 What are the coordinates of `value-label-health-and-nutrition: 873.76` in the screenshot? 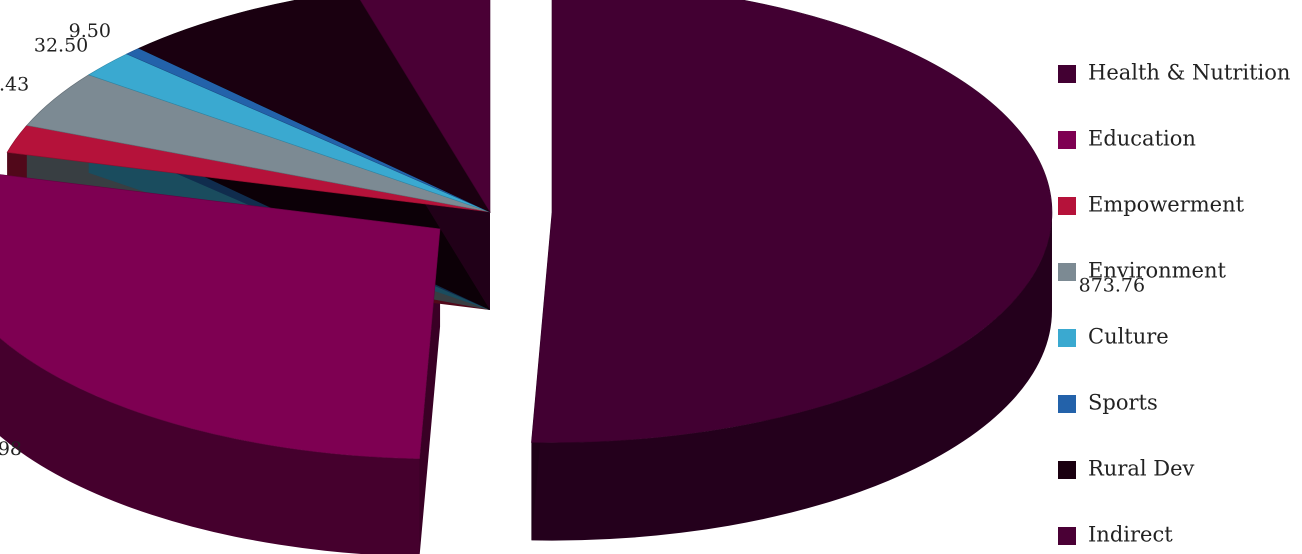 It's located at (1112, 285).